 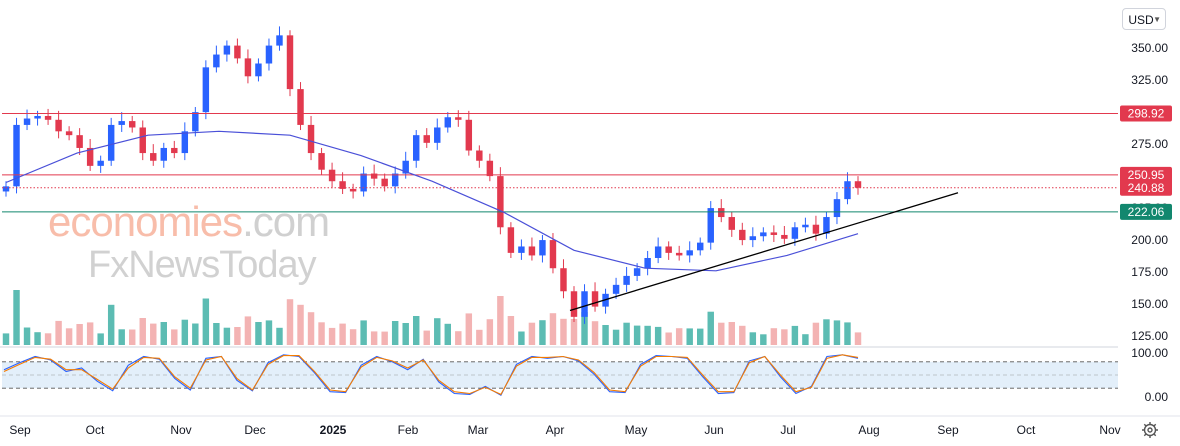 What do you see at coordinates (254, 430) in the screenshot?
I see `x-tick-label: Dec` at bounding box center [254, 430].